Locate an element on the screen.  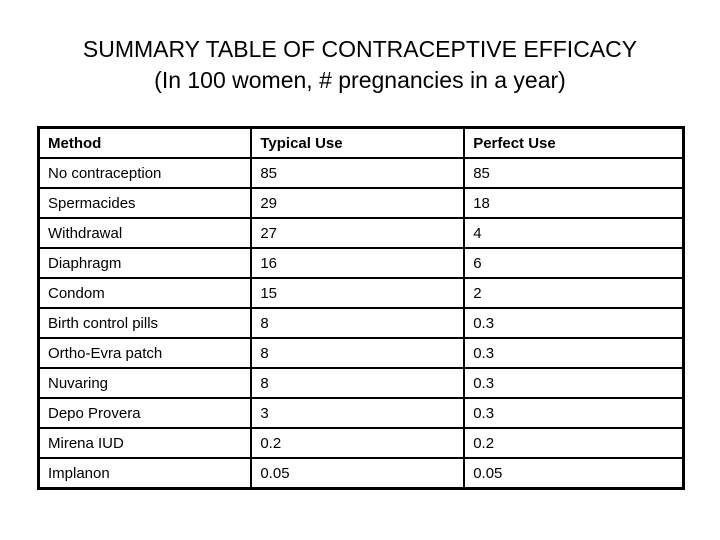
method-cell: Condom is located at coordinates (145, 293).